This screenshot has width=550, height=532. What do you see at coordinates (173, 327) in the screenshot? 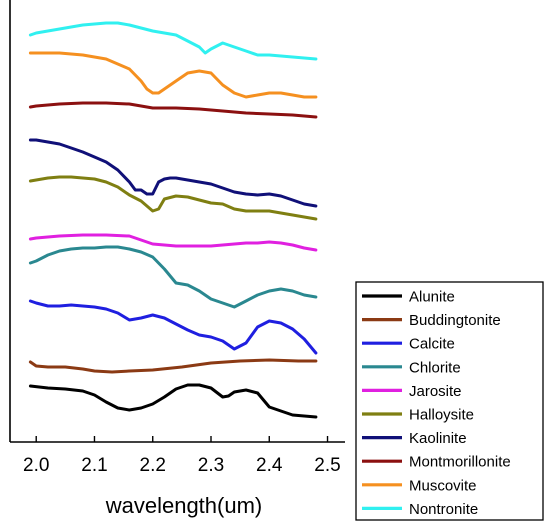
I see `series-line-calcite` at bounding box center [173, 327].